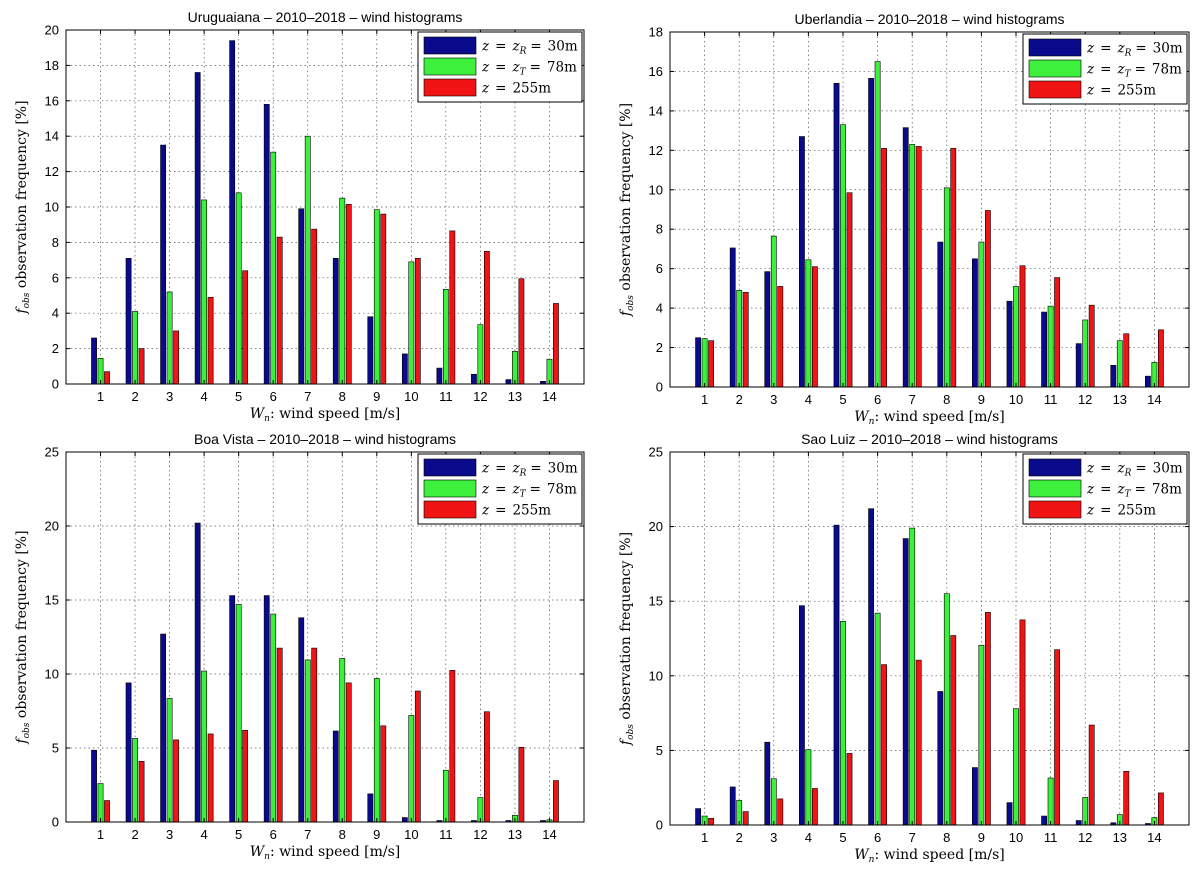  Describe the element at coordinates (946, 287) in the screenshot. I see `bar-series2-cat8` at that location.